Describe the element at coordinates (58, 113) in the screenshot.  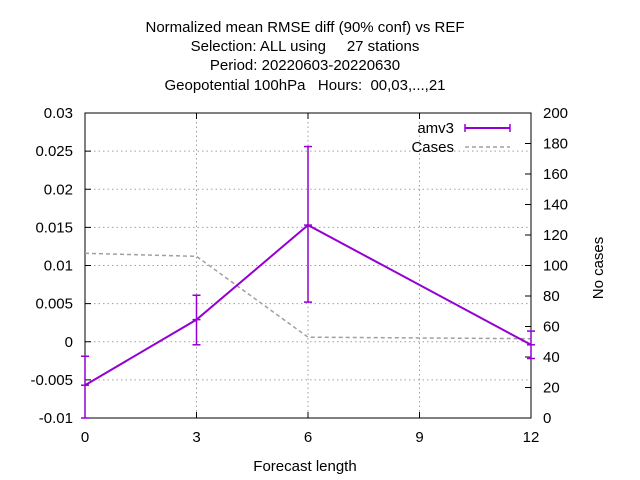
I see `y-tick-label: 0.03` at that location.